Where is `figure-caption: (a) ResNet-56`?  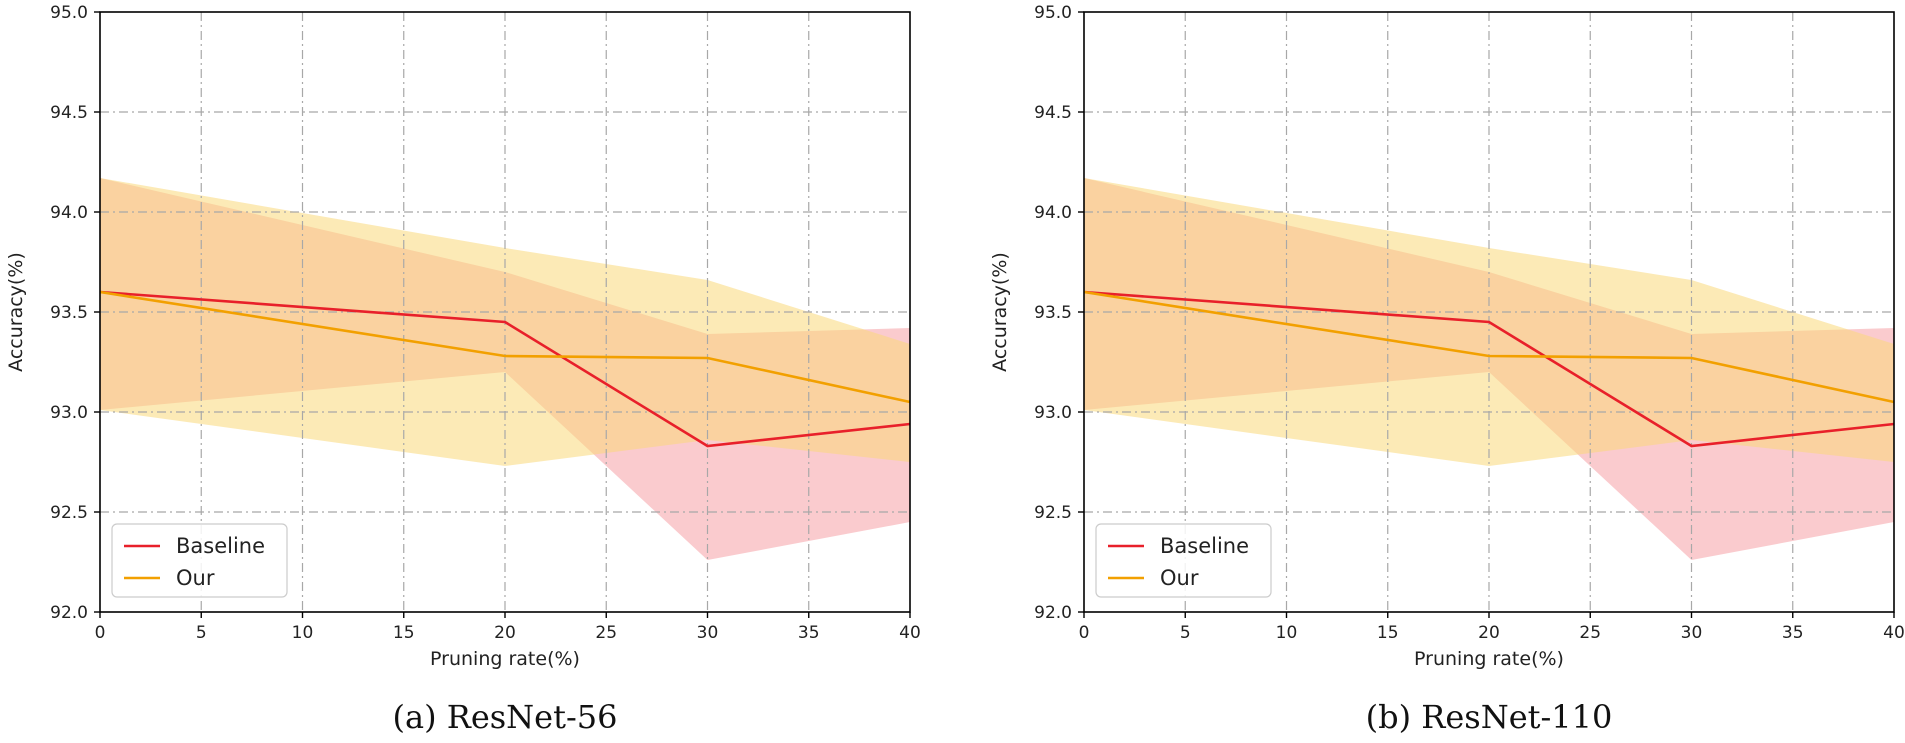
figure-caption: (a) ResNet-56 is located at coordinates (505, 717).